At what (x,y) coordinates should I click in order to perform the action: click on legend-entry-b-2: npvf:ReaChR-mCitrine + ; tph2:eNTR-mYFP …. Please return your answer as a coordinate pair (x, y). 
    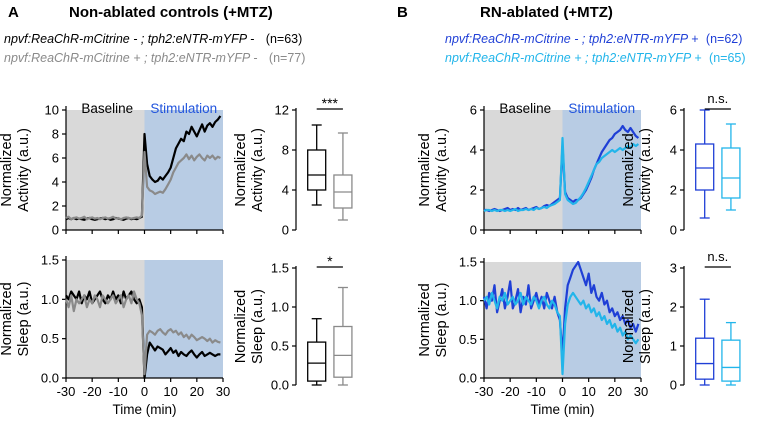
    Looking at the image, I should click on (595, 58).